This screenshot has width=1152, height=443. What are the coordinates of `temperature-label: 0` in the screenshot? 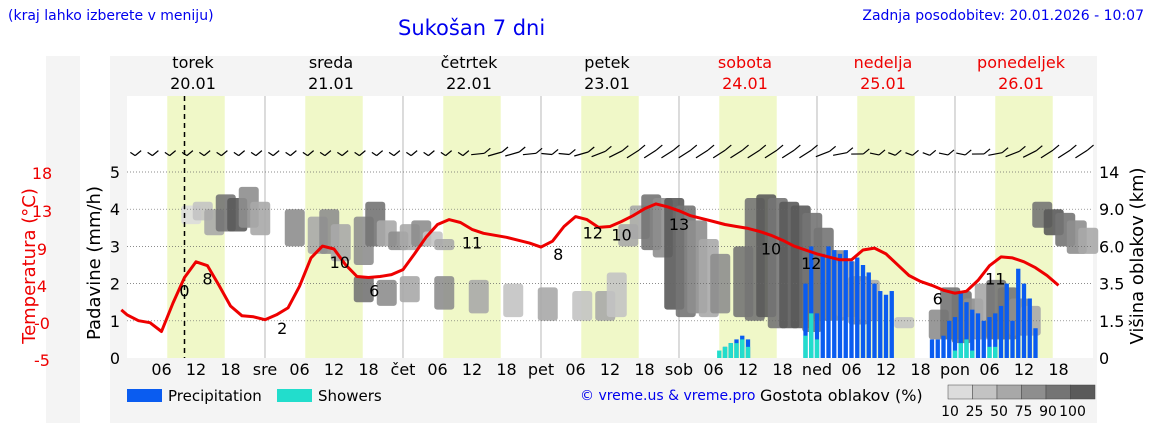 It's located at (184, 291).